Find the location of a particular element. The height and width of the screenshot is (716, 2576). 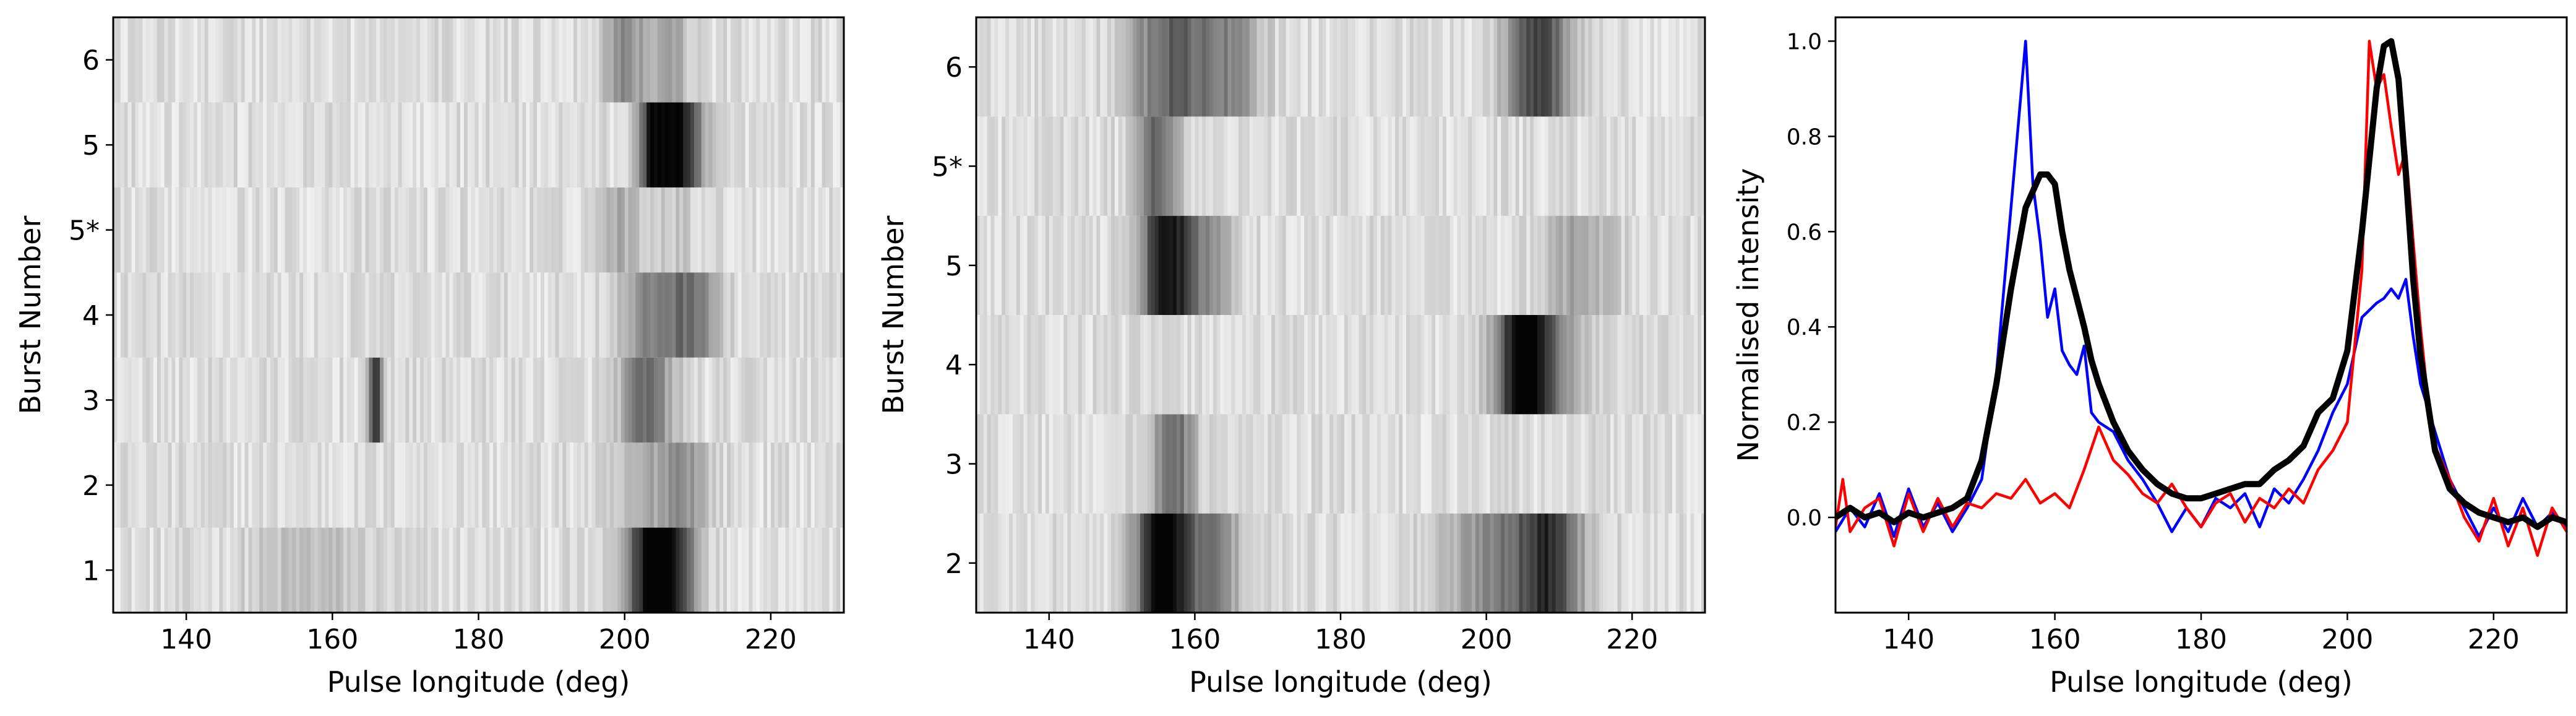

y-axis-label: Normalised intensity is located at coordinates (1748, 315).